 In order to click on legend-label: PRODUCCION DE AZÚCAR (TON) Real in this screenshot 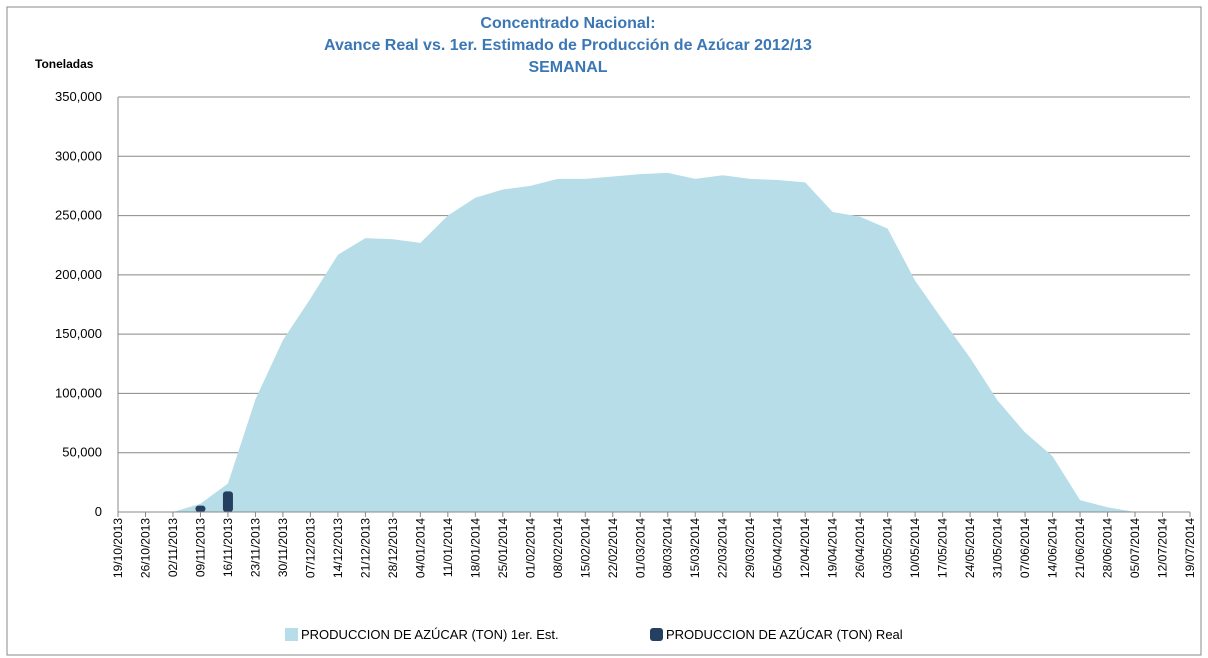, I will do `click(784, 634)`.